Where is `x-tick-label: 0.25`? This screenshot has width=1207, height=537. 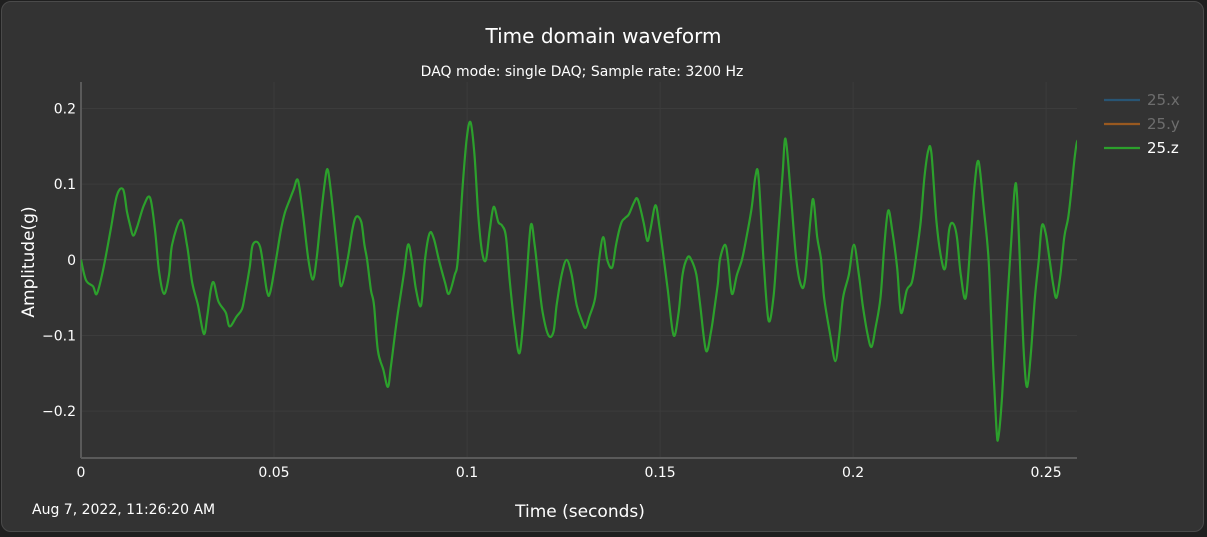 x-tick-label: 0.25 is located at coordinates (1046, 473).